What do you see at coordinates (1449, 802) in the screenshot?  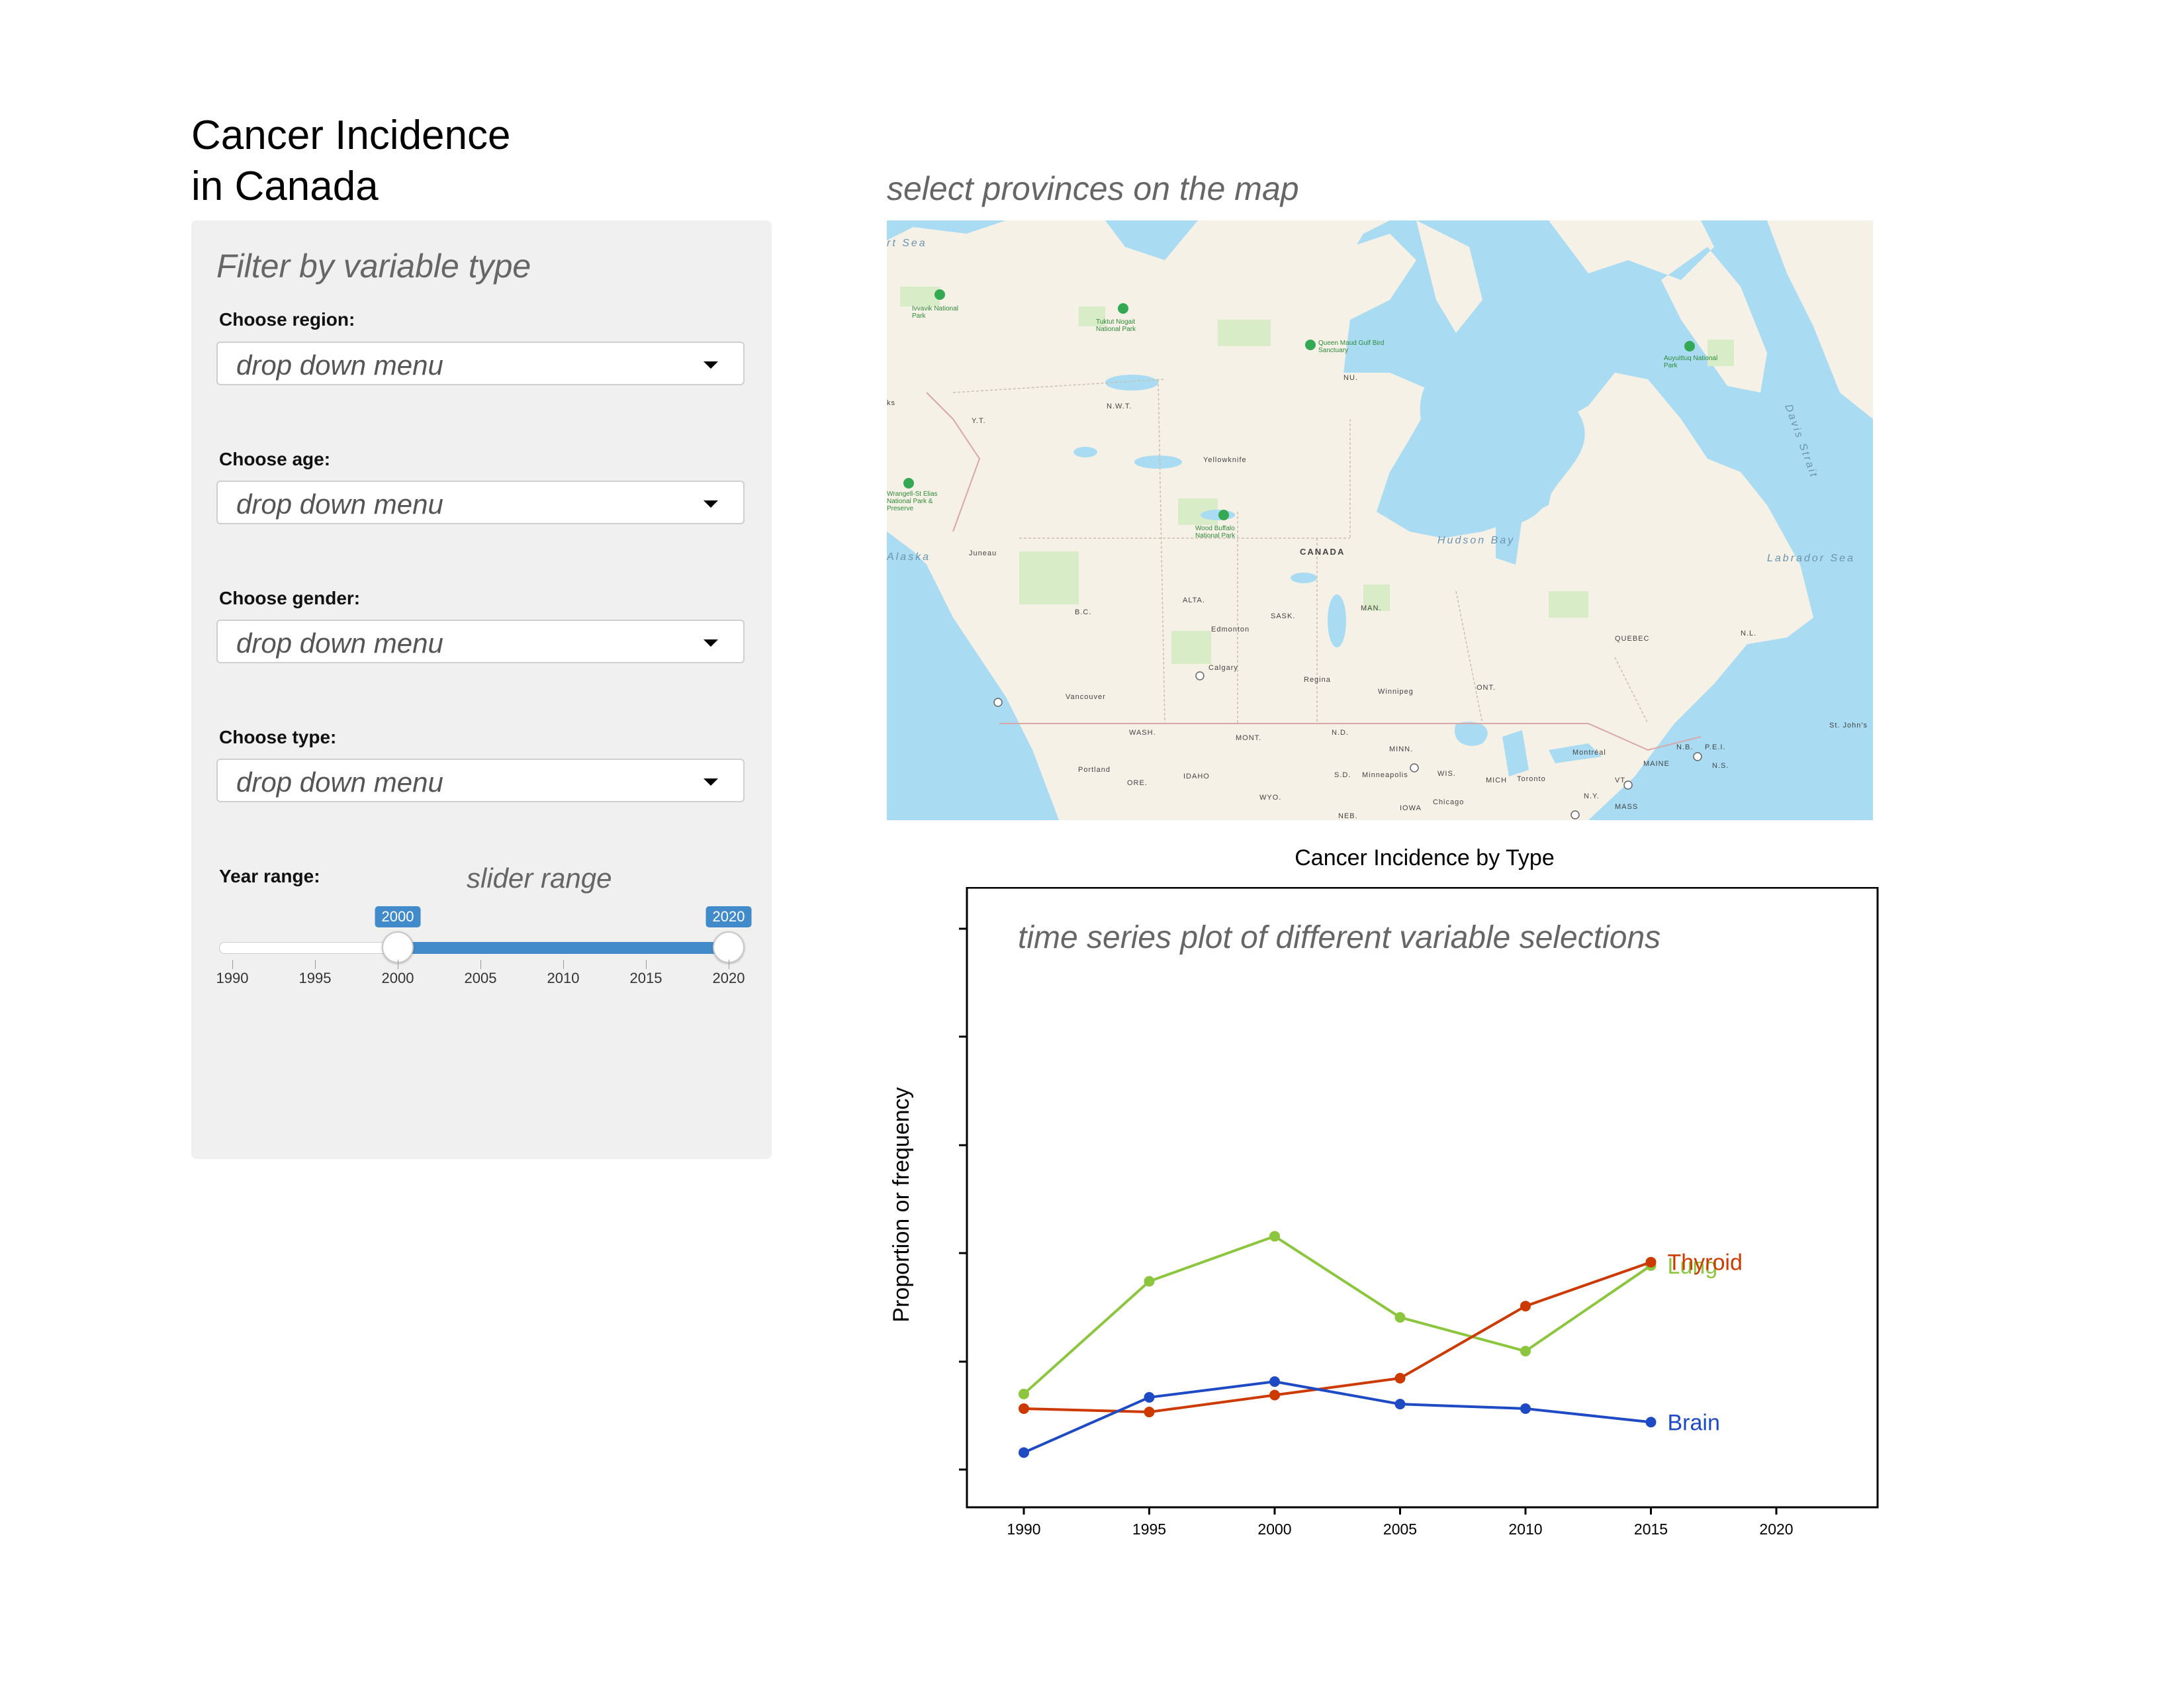 I see `map-label-chicago: Chicago` at bounding box center [1449, 802].